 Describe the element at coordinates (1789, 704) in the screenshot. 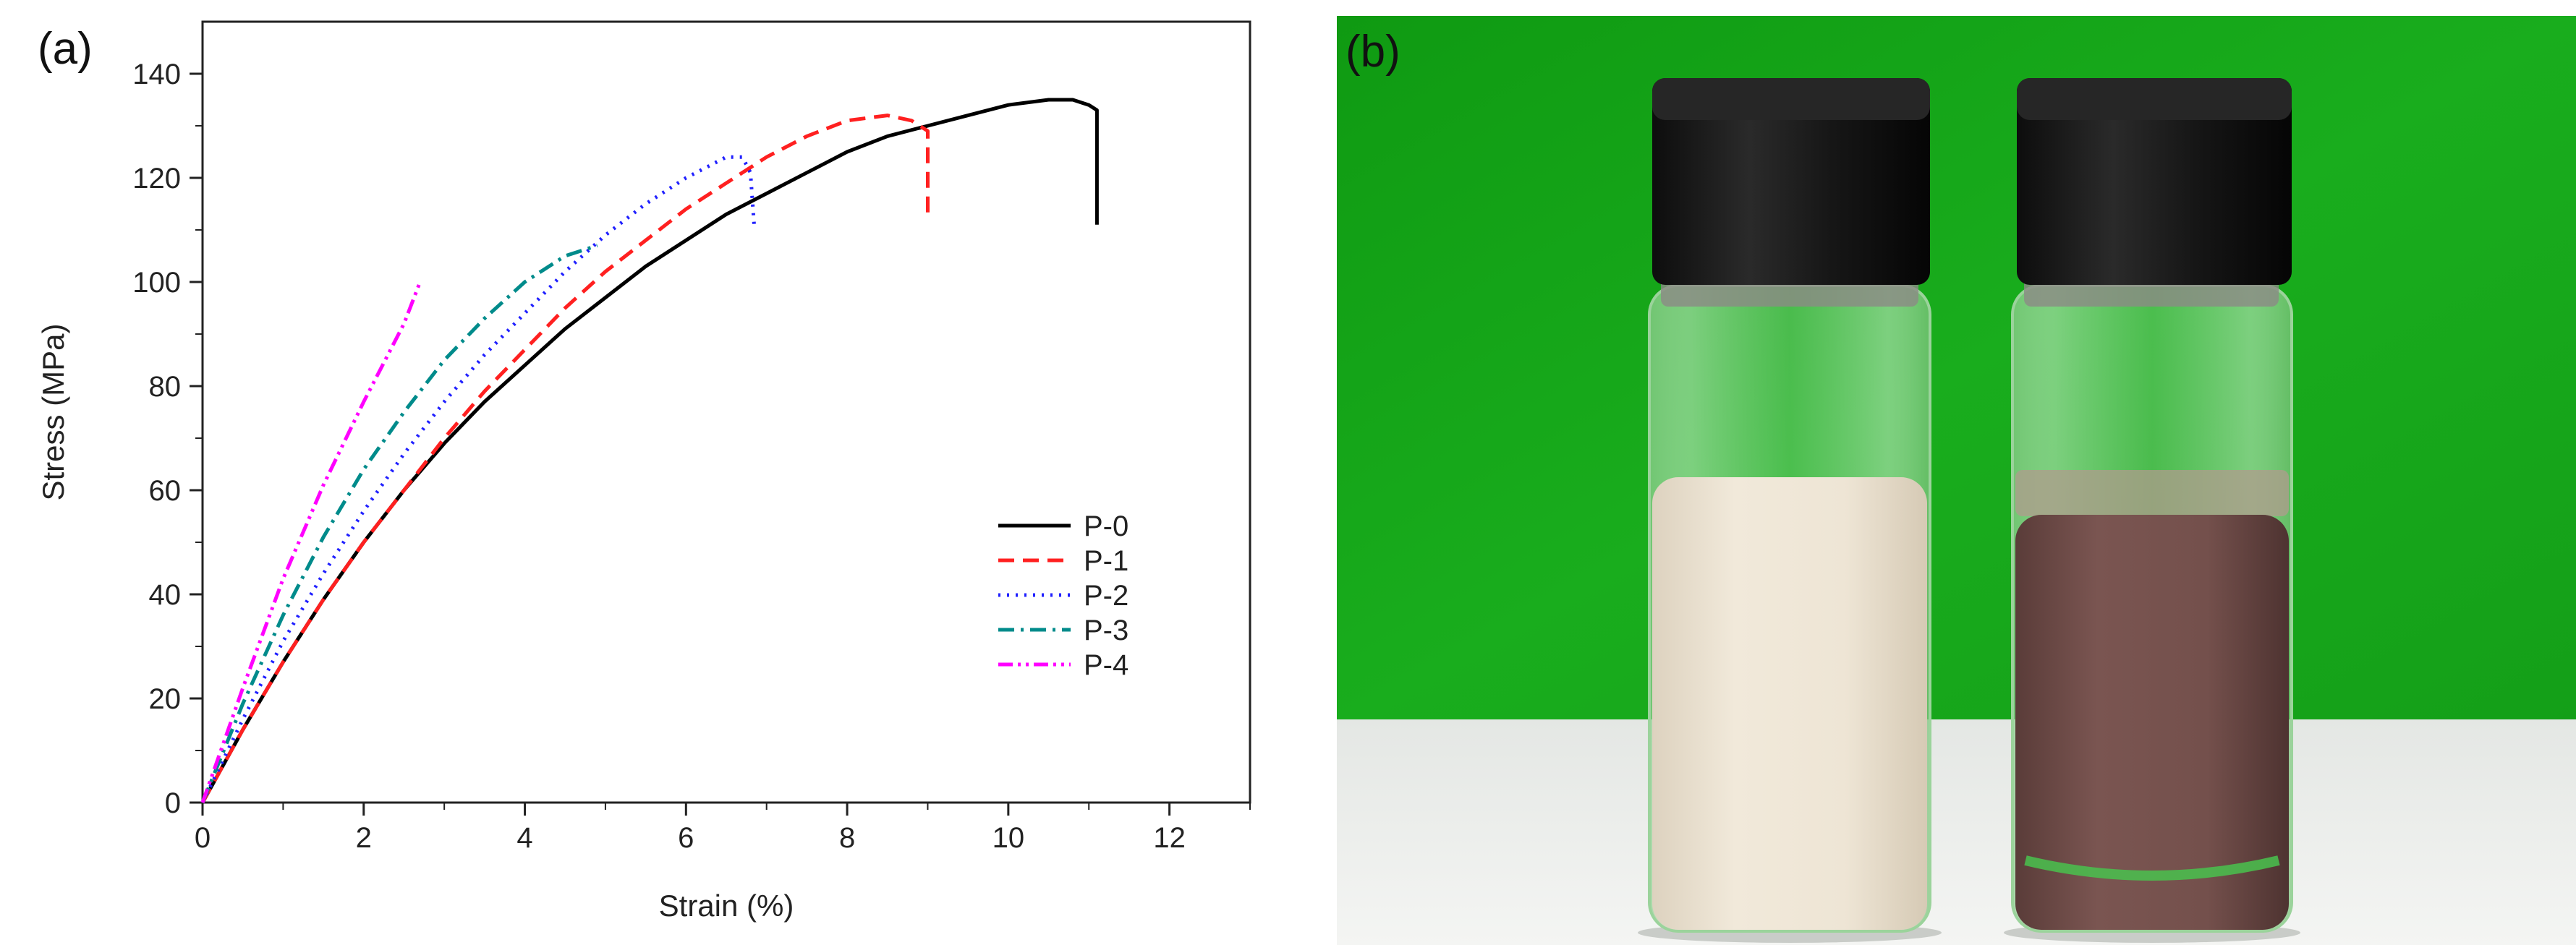

I see `left-vial-liquid` at that location.